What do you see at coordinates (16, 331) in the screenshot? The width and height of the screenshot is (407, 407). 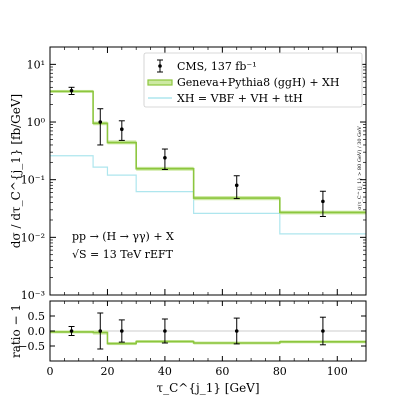 I see `ratio-y-axis-label: ratio − 1` at bounding box center [16, 331].